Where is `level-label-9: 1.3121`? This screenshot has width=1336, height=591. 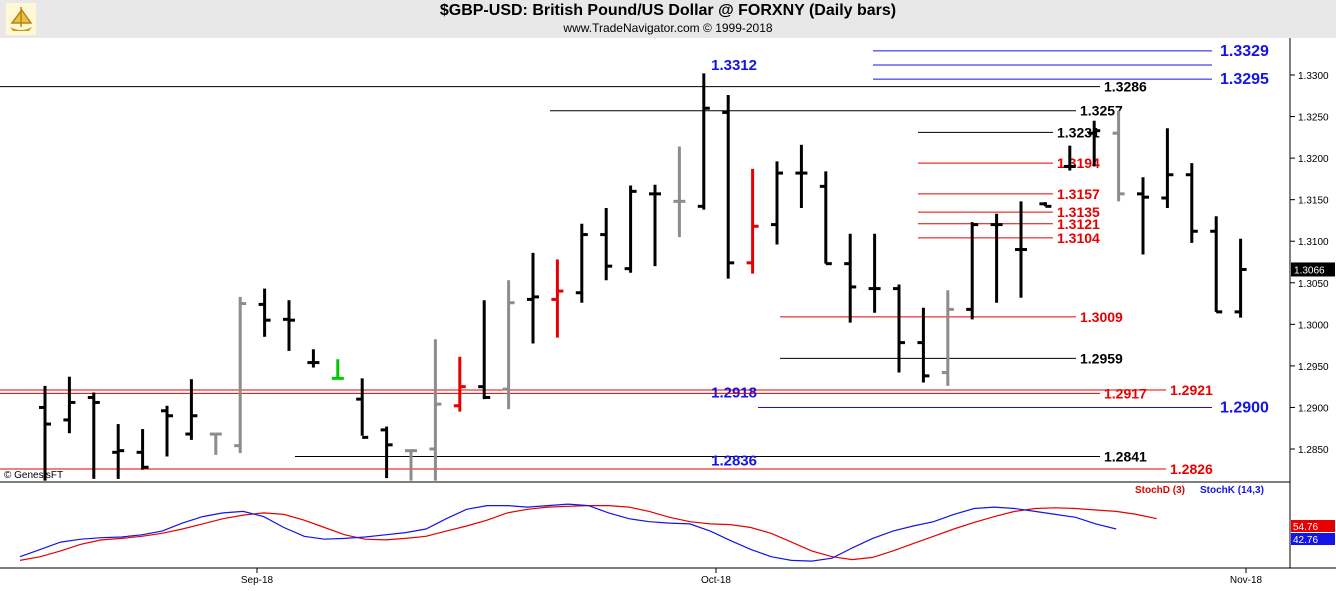 level-label-9: 1.3121 is located at coordinates (1078, 224).